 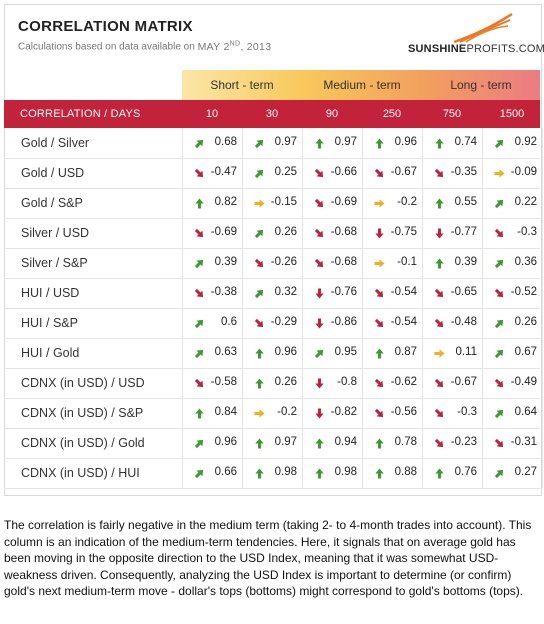 What do you see at coordinates (332, 473) in the screenshot?
I see `correlation-cell: 0.98` at bounding box center [332, 473].